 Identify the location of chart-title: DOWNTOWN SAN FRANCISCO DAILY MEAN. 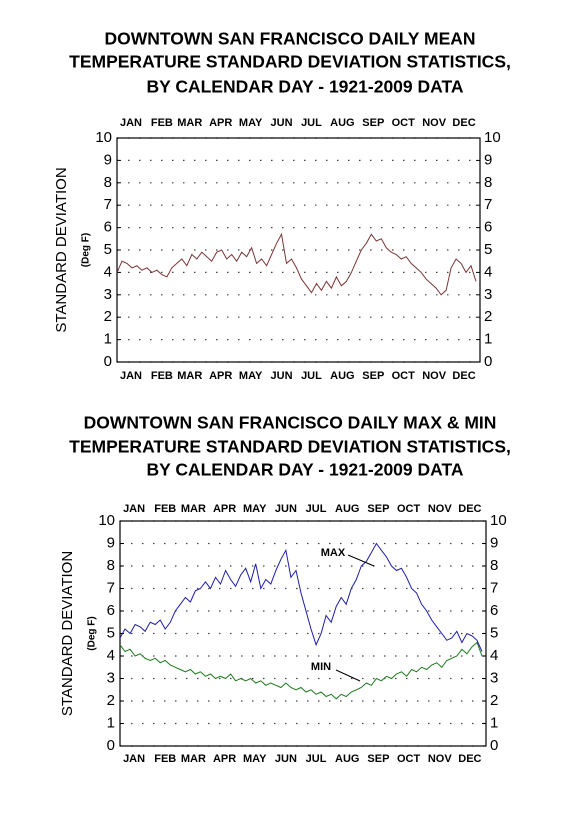
(289, 39).